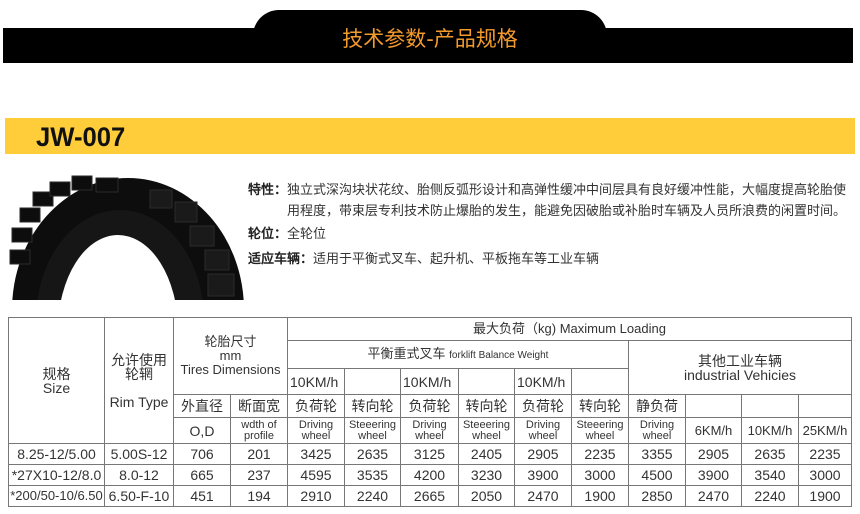 This screenshot has height=514, width=860. I want to click on value-cell: 4200, so click(429, 475).